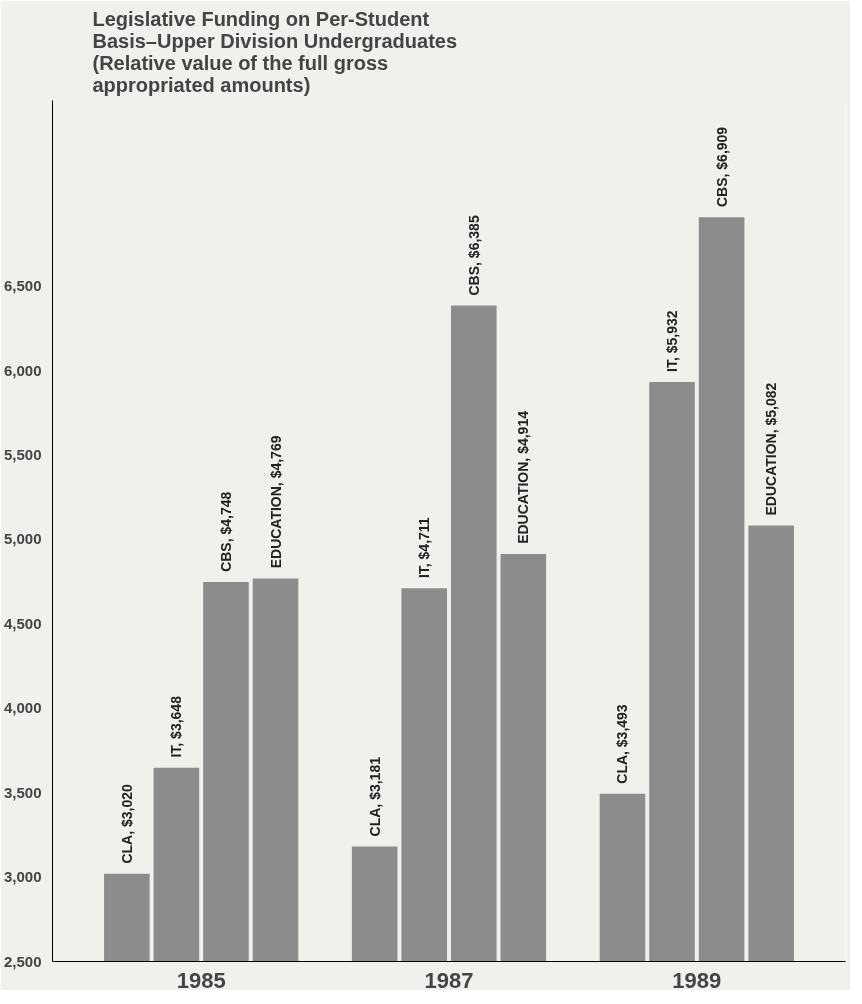  I want to click on y-tick-label: 6,500, so click(22, 286).